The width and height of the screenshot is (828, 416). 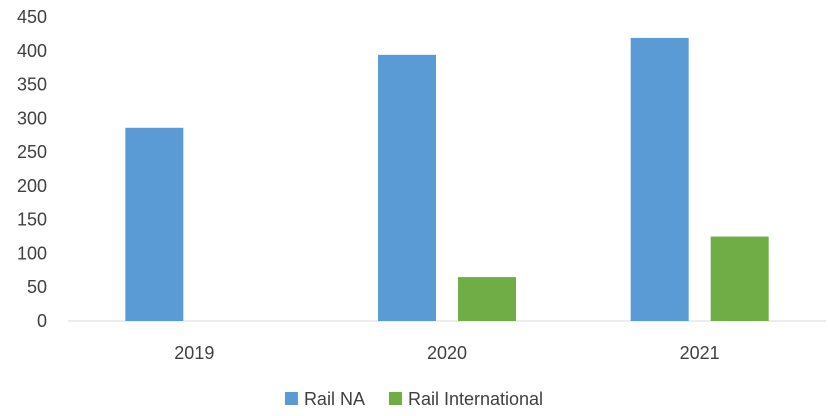 I want to click on legend-label-rail-international: Rail International, so click(x=475, y=399).